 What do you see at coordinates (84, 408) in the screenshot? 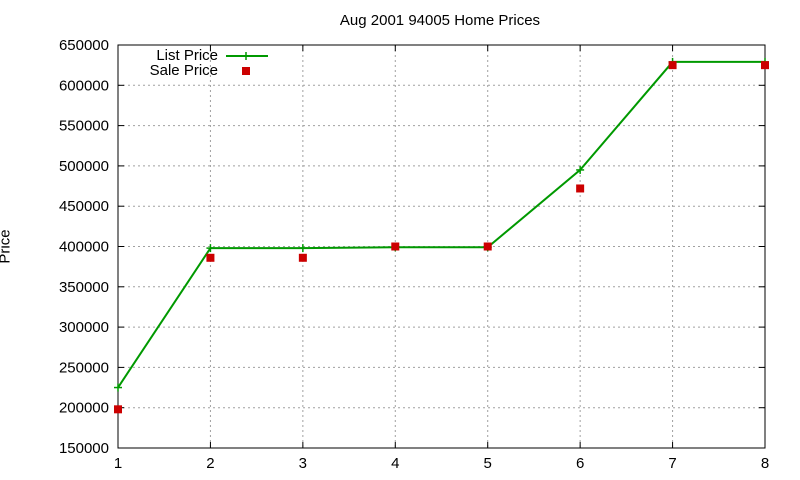
I see `y-tick-label: 200000` at bounding box center [84, 408].